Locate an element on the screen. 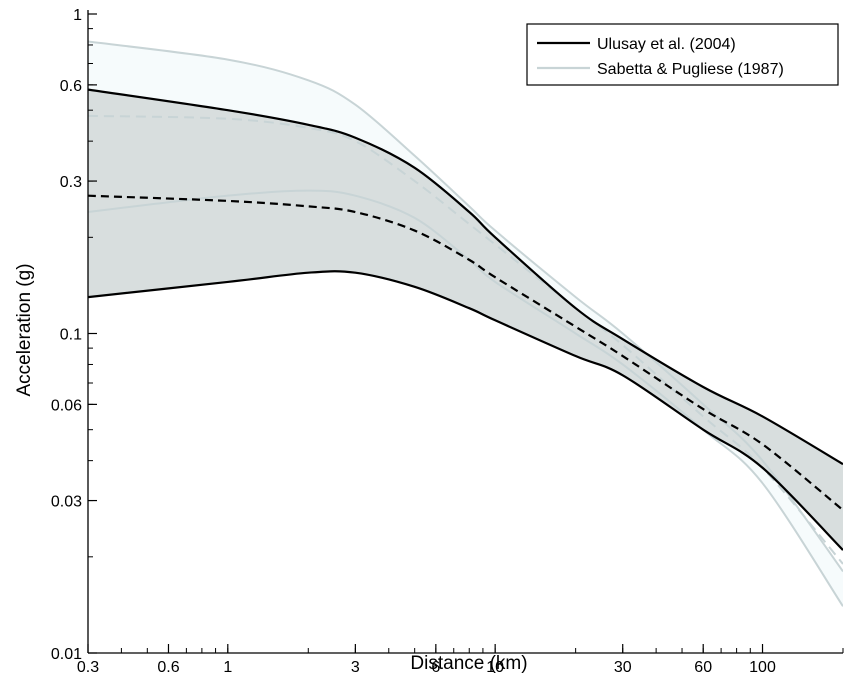 This screenshot has width=845, height=677. legend-box is located at coordinates (682, 54).